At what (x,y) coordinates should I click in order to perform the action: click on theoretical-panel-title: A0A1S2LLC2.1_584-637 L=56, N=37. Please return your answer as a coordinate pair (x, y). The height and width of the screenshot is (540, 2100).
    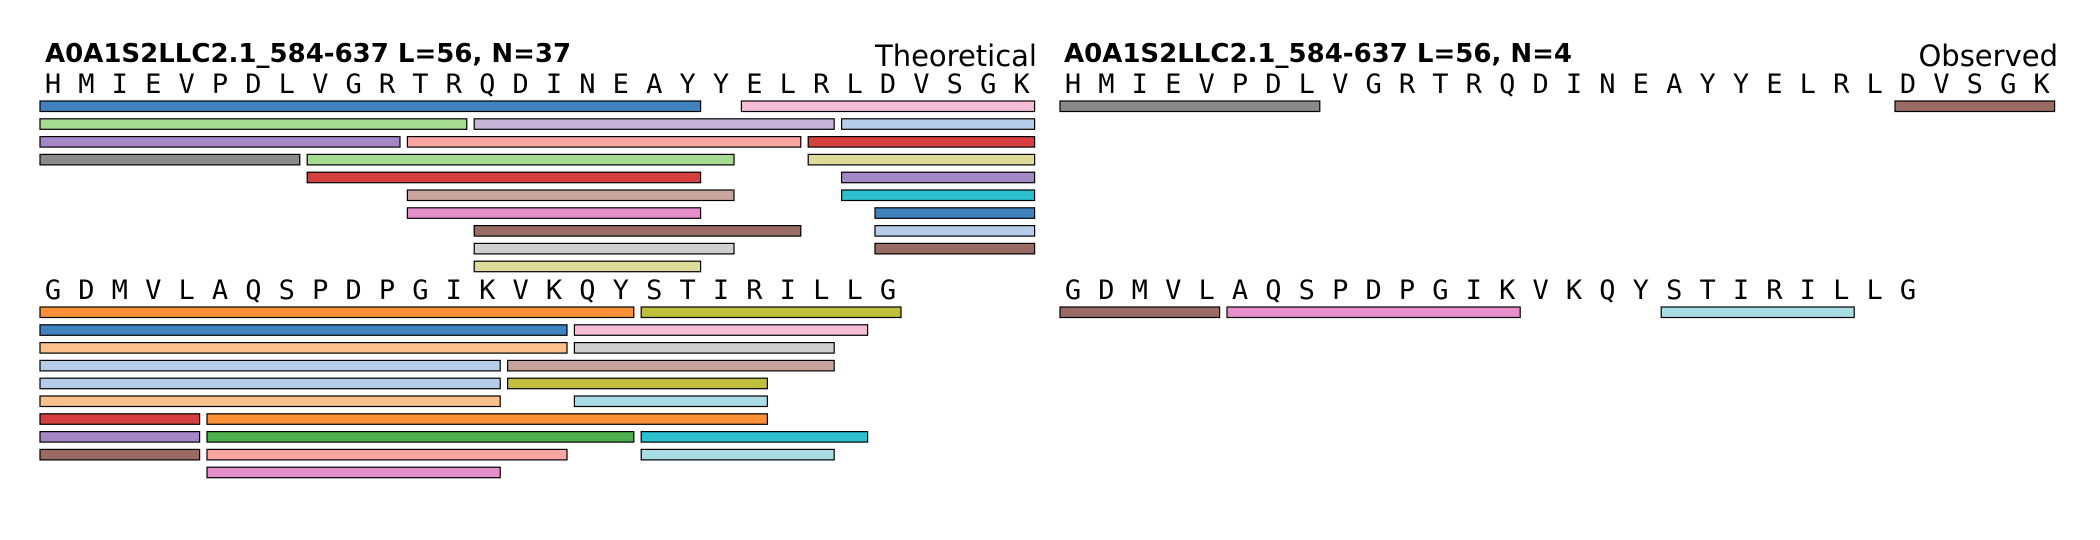
    Looking at the image, I should click on (308, 54).